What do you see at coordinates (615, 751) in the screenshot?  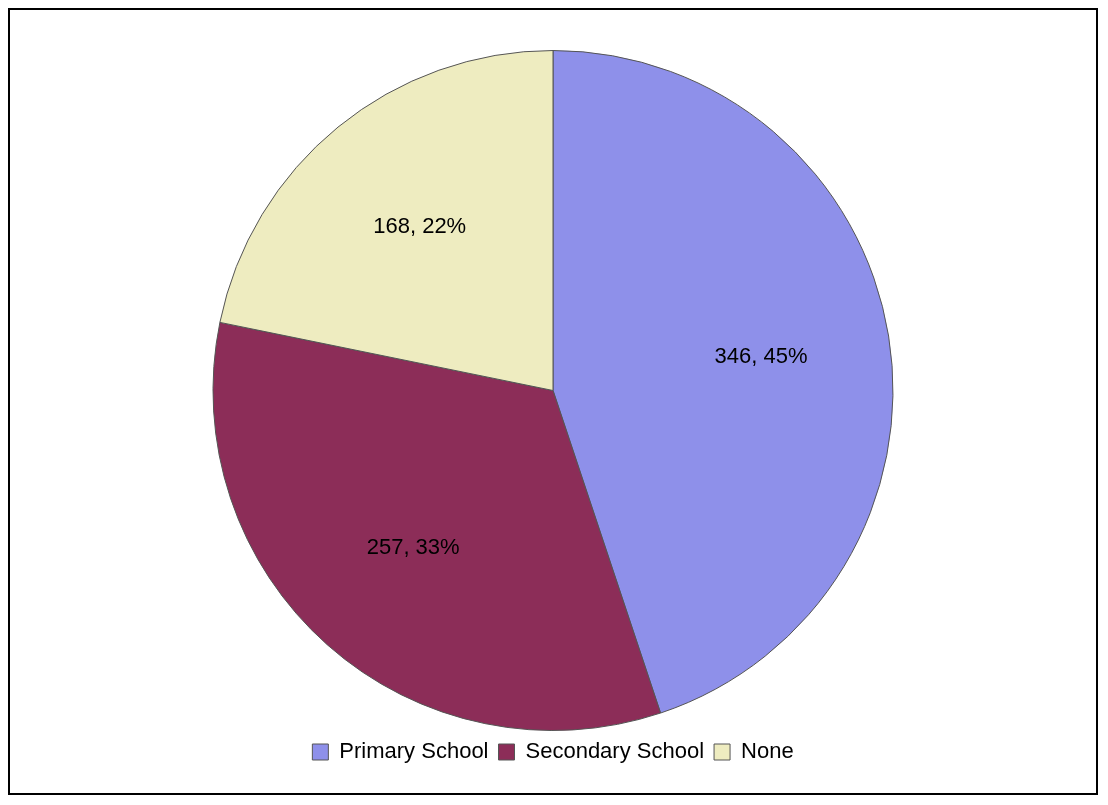 I see `legend-label: Secondary School` at bounding box center [615, 751].